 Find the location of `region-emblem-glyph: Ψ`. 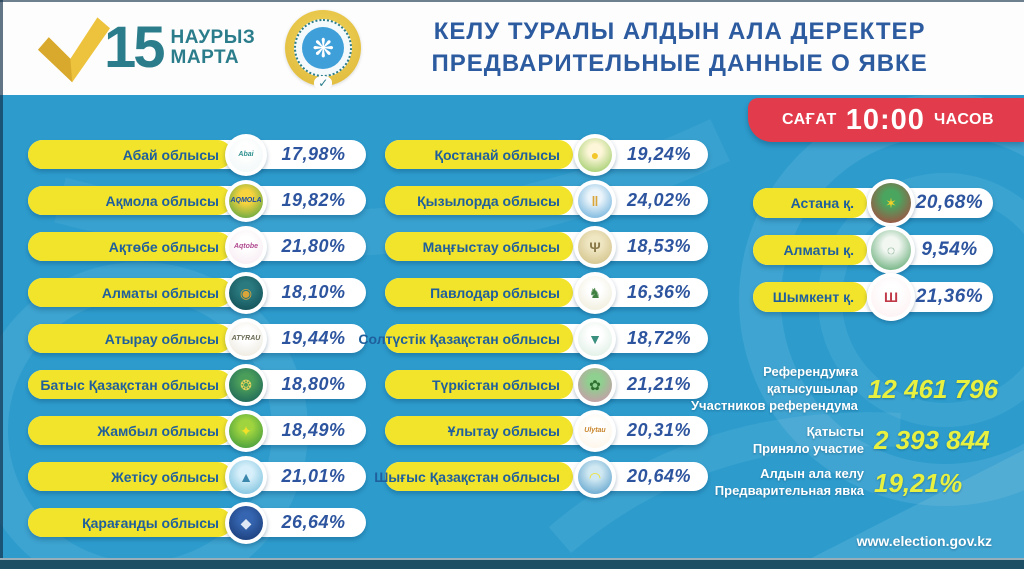

region-emblem-glyph: Ψ is located at coordinates (595, 246).